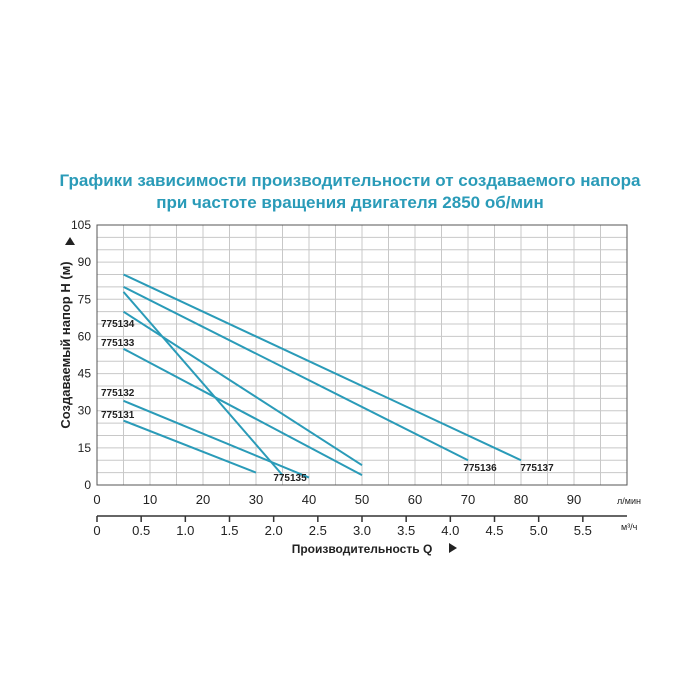 The width and height of the screenshot is (700, 700). I want to click on series-label: 775134, so click(118, 324).